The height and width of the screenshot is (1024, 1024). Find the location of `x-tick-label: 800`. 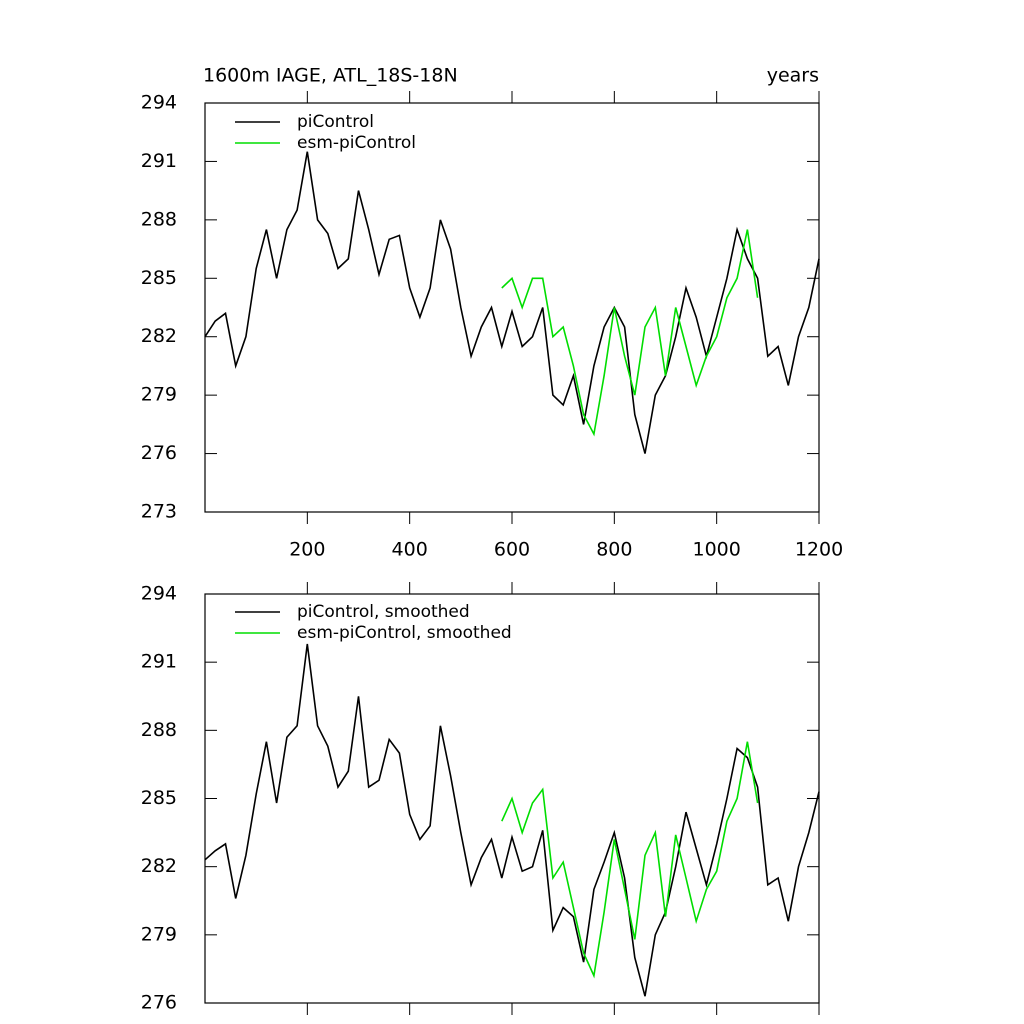

x-tick-label: 800 is located at coordinates (614, 550).